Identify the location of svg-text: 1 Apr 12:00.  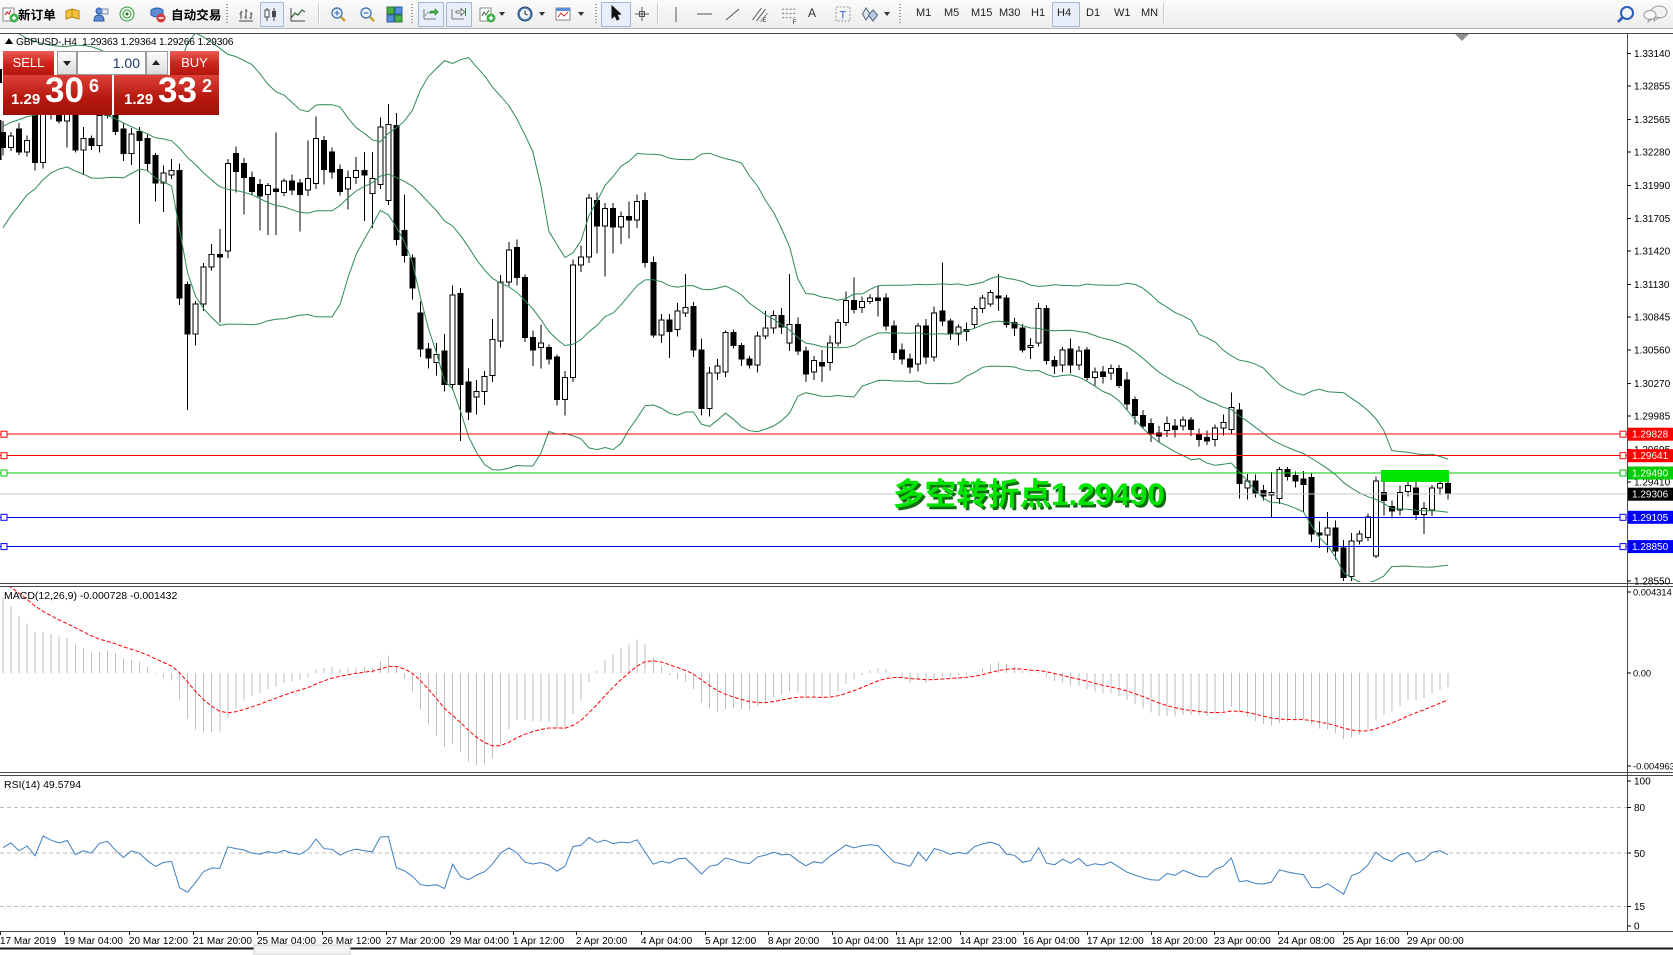
(539, 941).